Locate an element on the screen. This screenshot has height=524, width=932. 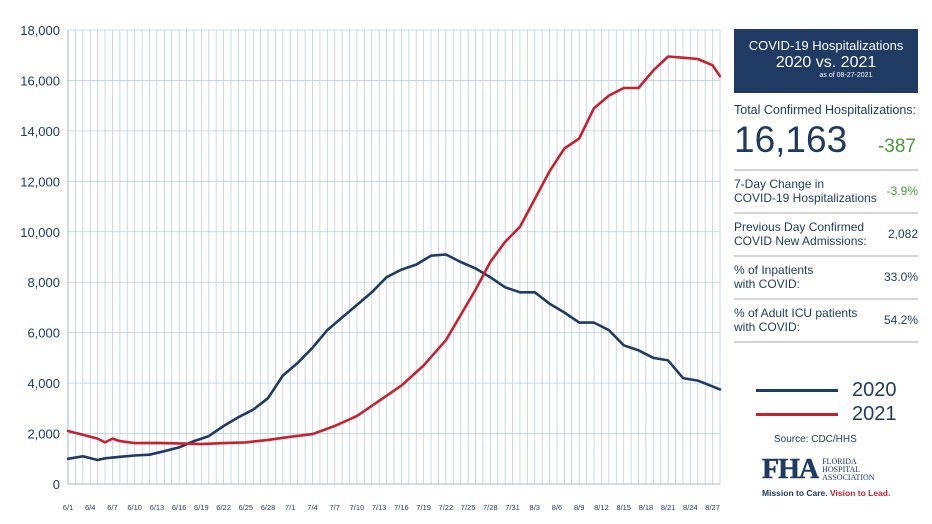
legend-swatch-2020 is located at coordinates (797, 390).